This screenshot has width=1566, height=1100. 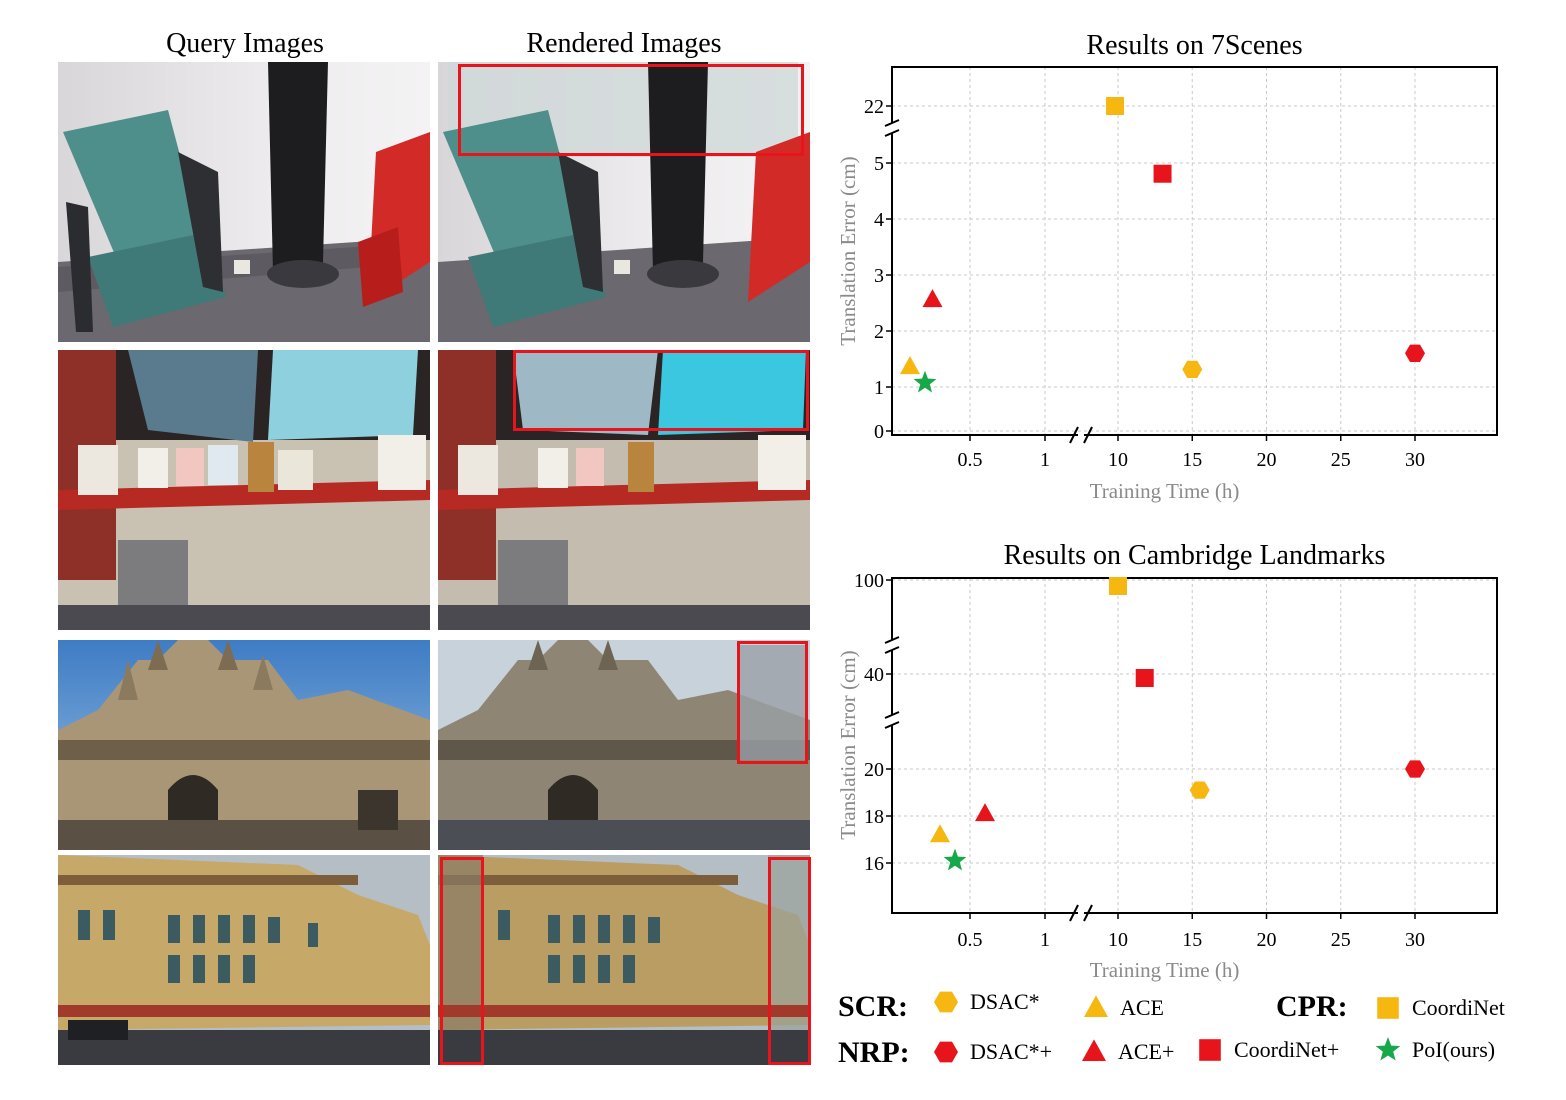 What do you see at coordinates (1144, 678) in the screenshot?
I see `point-coordinet-` at bounding box center [1144, 678].